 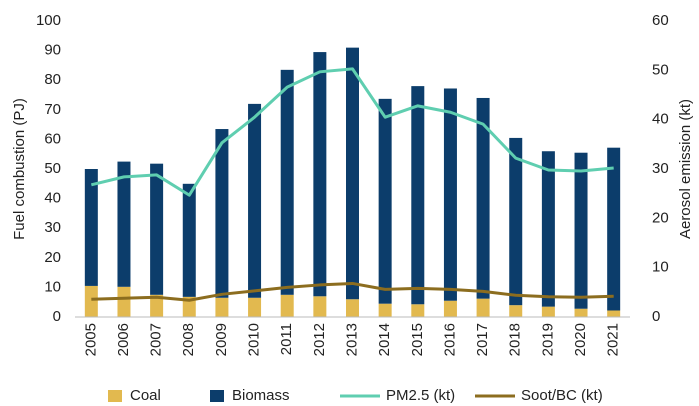 I want to click on x-tick-label: 2009, so click(x=221, y=339).